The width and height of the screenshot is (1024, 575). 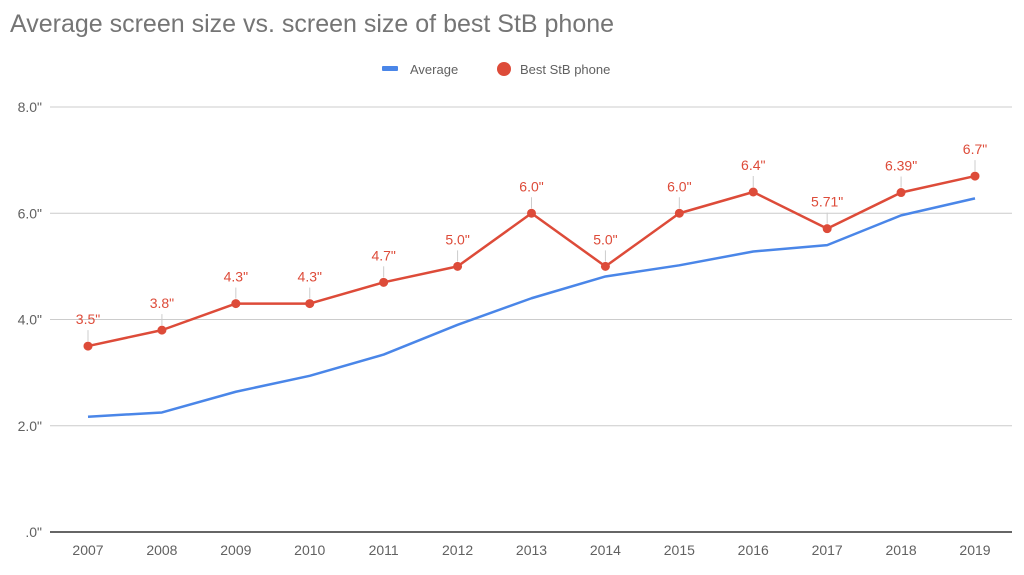 I want to click on x-tick-label: 2012, so click(x=457, y=550).